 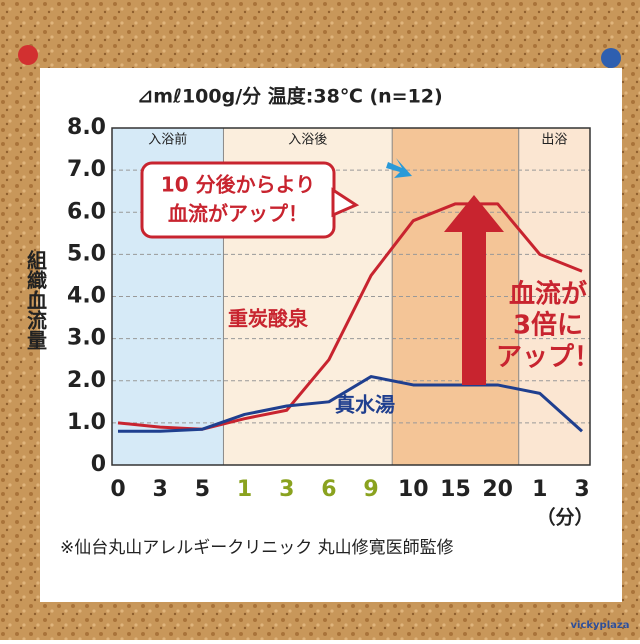 What do you see at coordinates (86, 296) in the screenshot?
I see `y-tick-label: 4.0` at bounding box center [86, 296].